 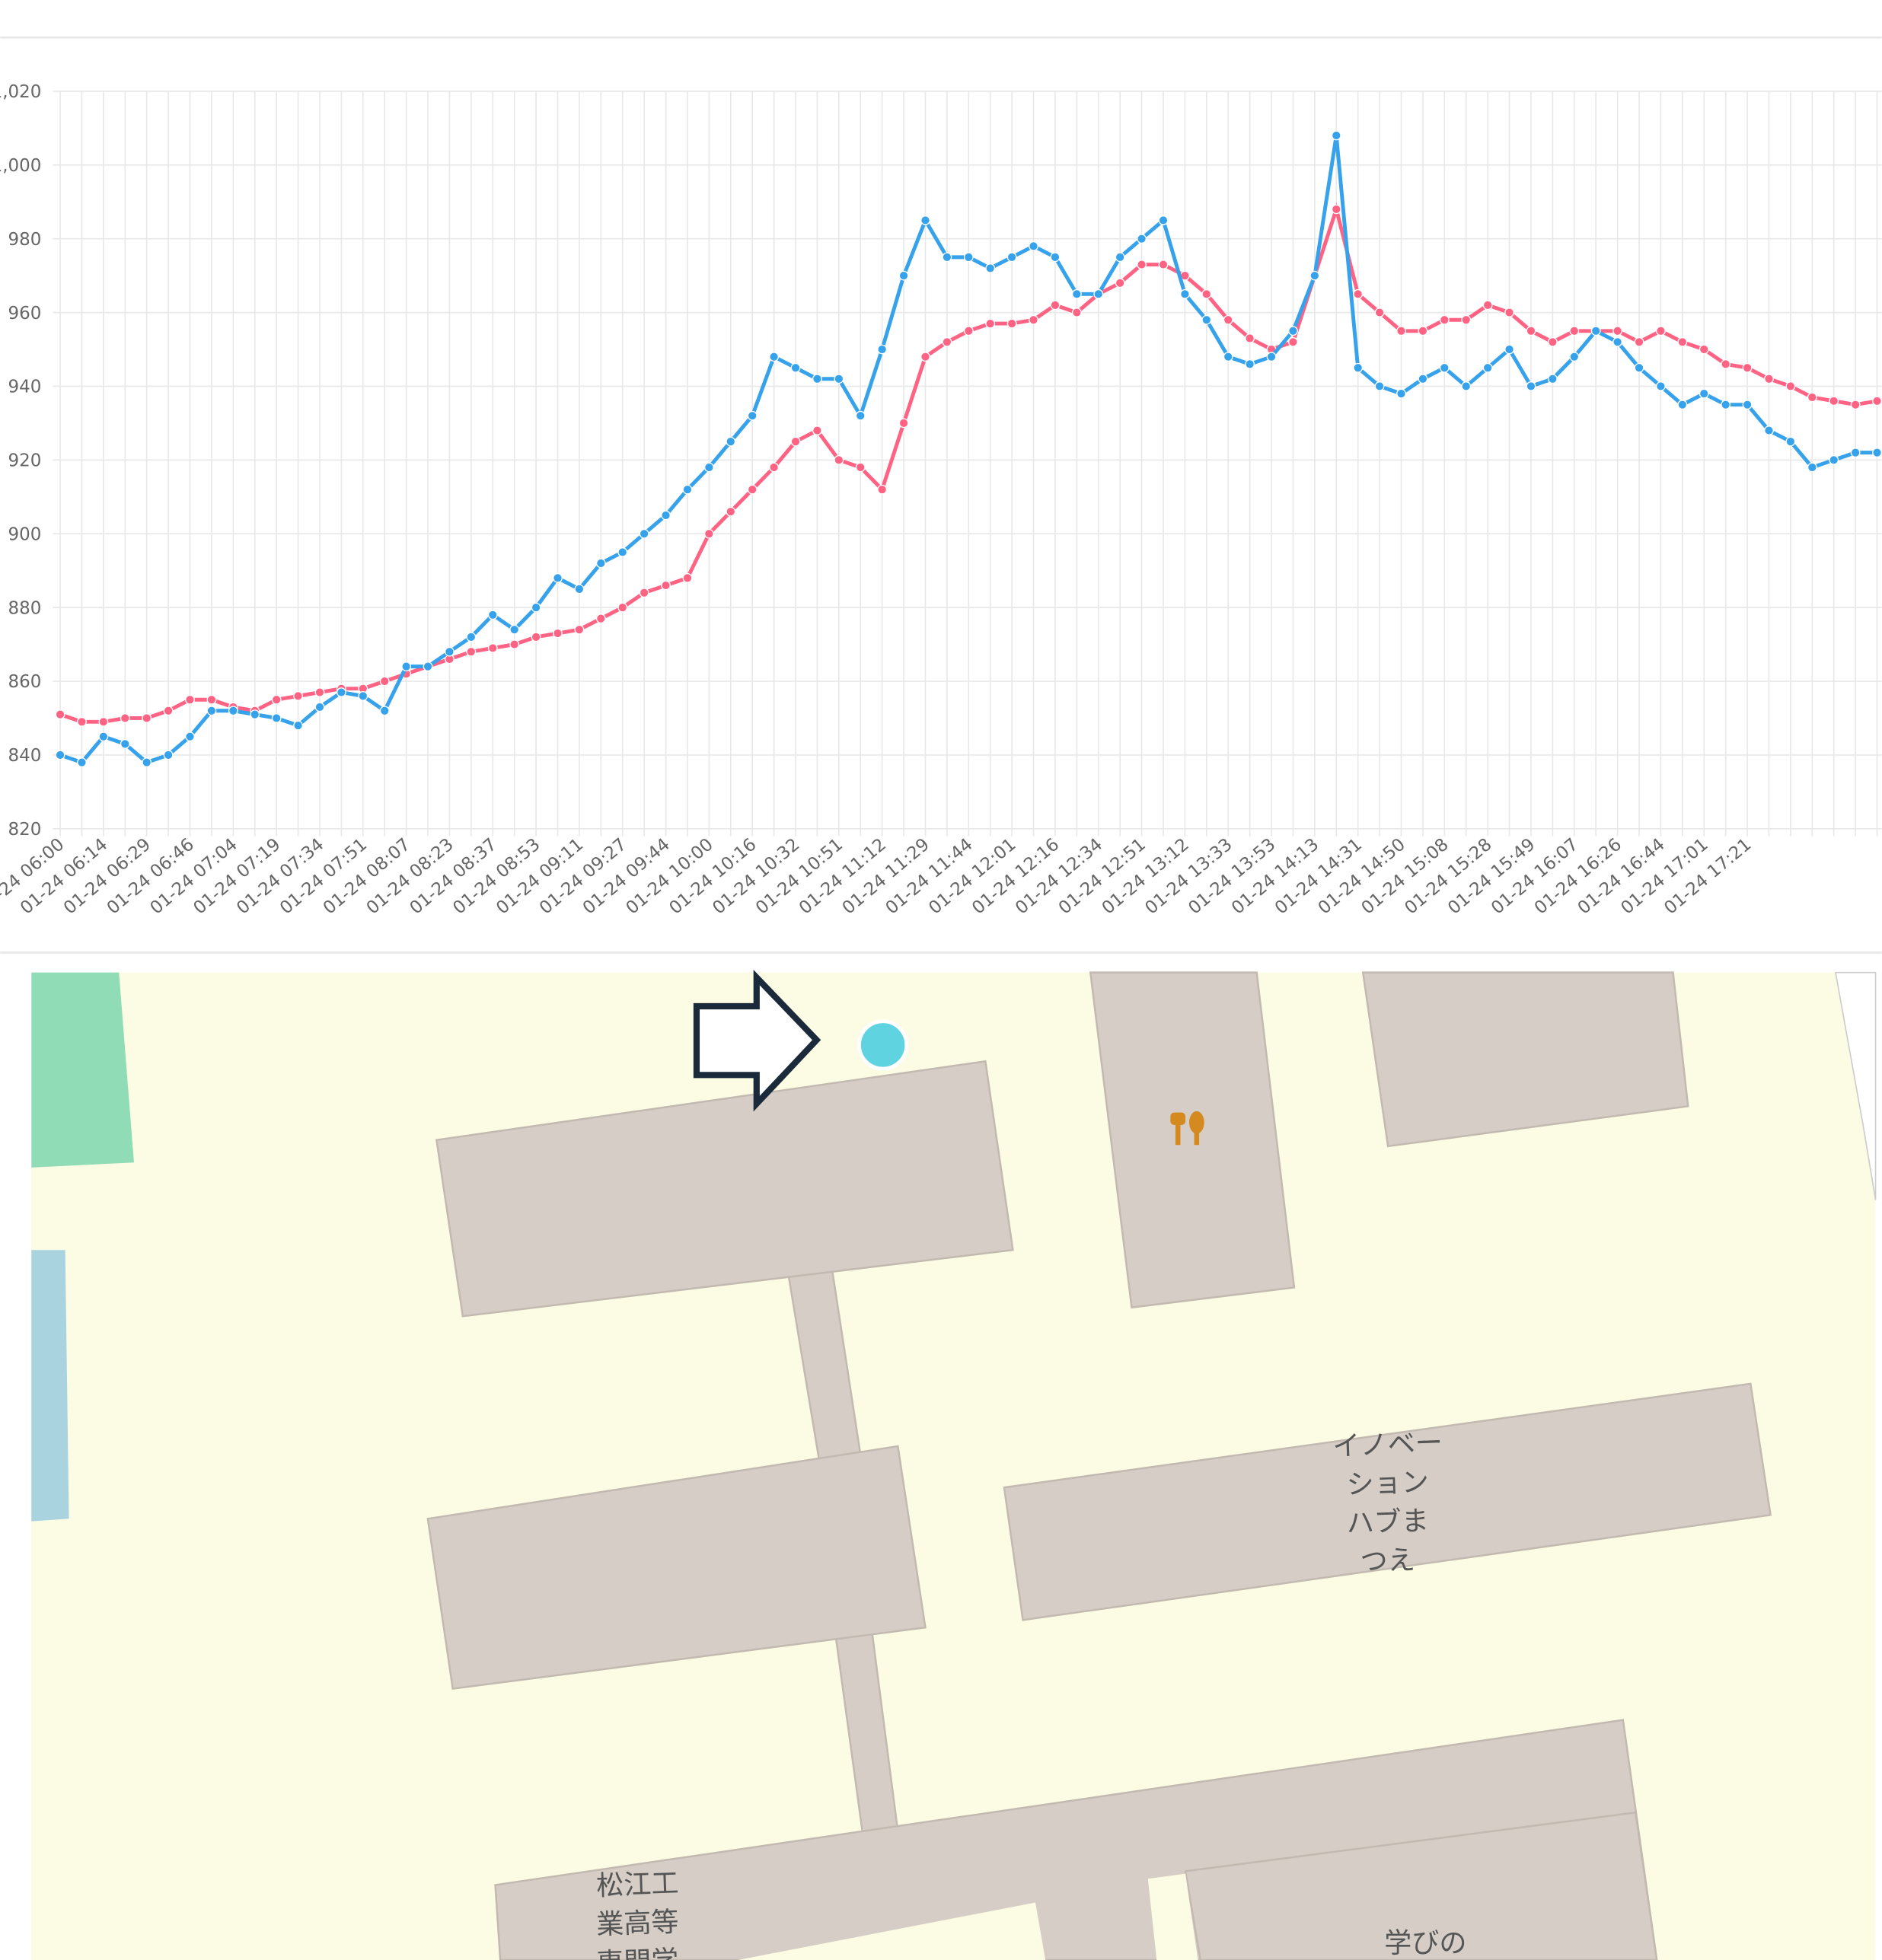 I want to click on y-tick-label: 860, so click(x=25, y=682).